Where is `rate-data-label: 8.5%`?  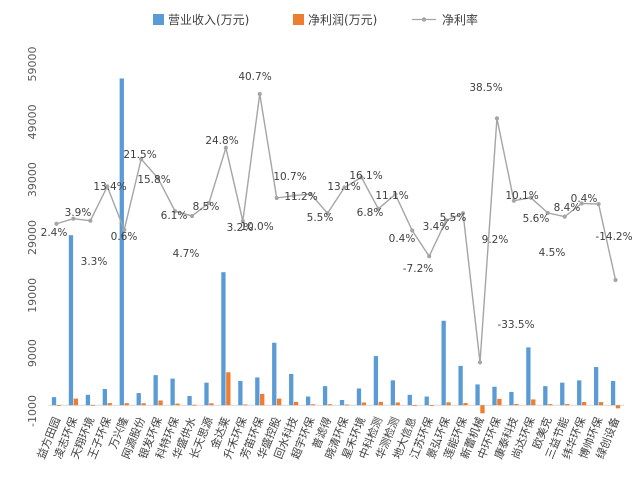
rate-data-label: 8.5% is located at coordinates (206, 207).